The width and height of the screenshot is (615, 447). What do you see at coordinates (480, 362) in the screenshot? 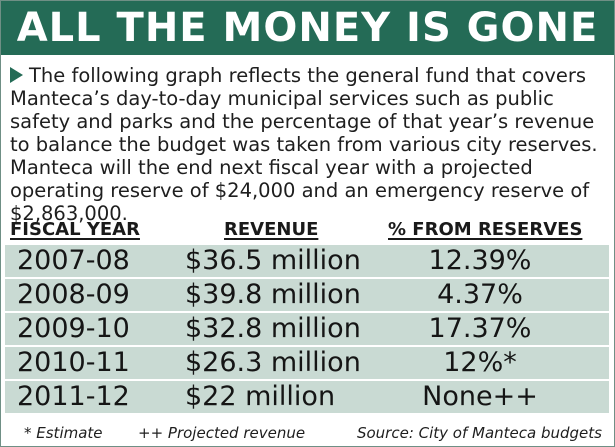
I see `reserves-percent-cell: 12%*` at bounding box center [480, 362].